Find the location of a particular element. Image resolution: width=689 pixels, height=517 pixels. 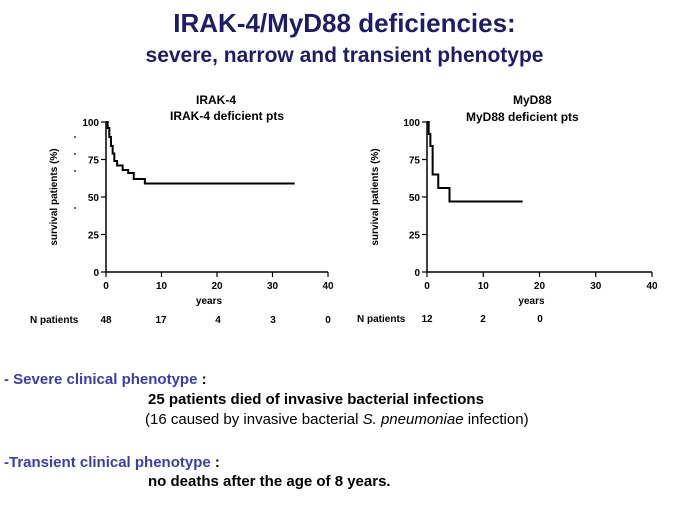

chart1-y-tick-label: 100 is located at coordinates (90, 123).